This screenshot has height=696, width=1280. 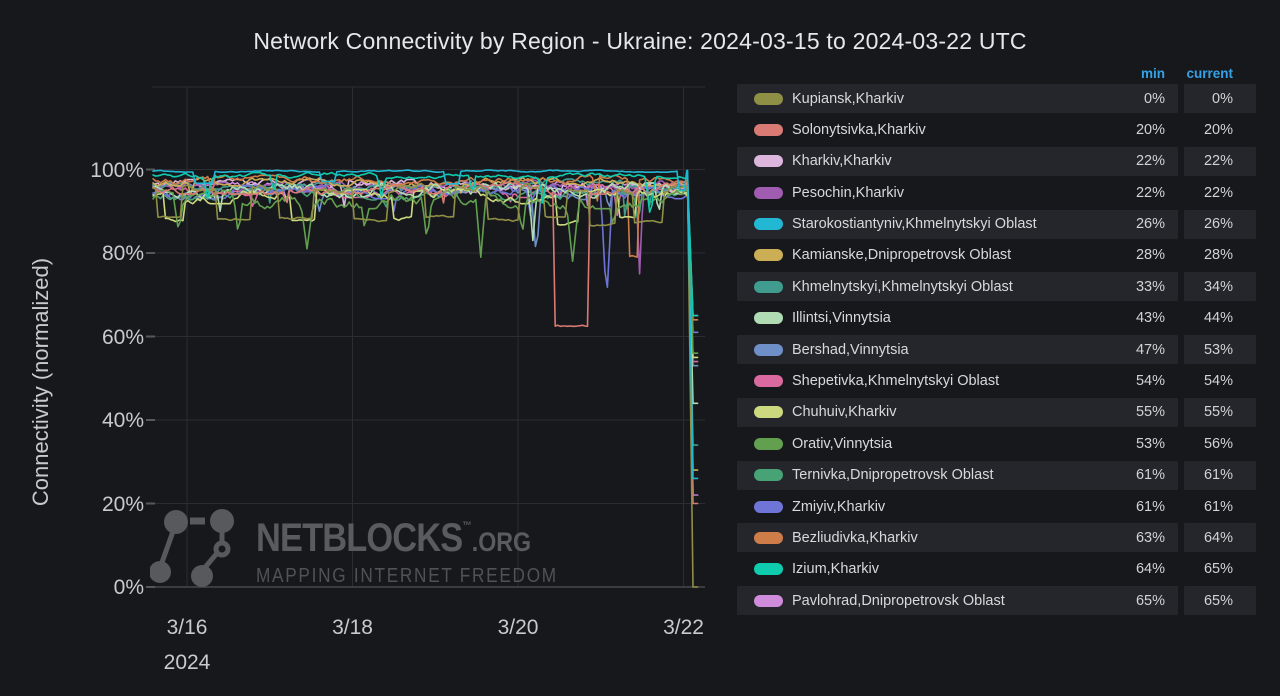 I want to click on legend-row: Zmiyiv,Kharkiv 61% 61%, so click(x=996, y=506).